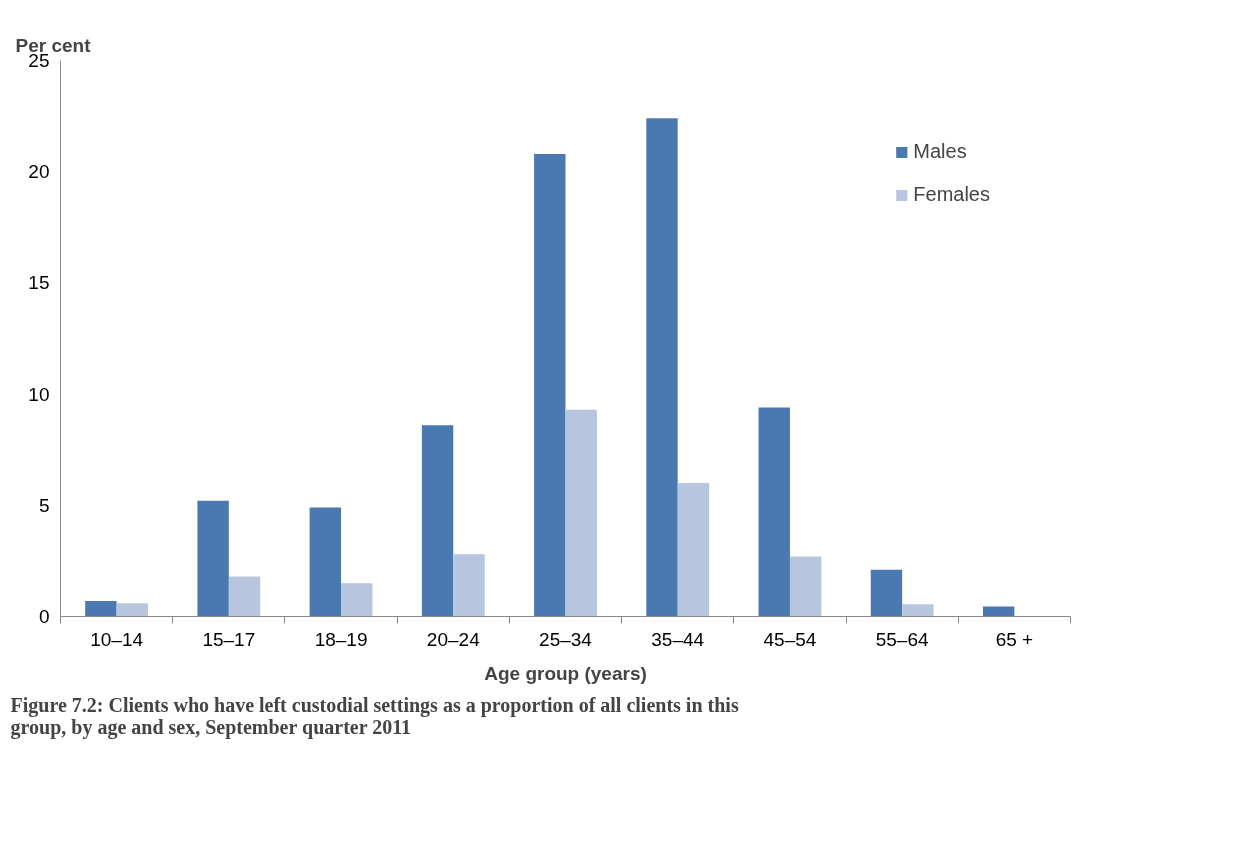 Image resolution: width=1239 pixels, height=863 pixels. I want to click on x-tick-label: 65 +, so click(1014, 639).